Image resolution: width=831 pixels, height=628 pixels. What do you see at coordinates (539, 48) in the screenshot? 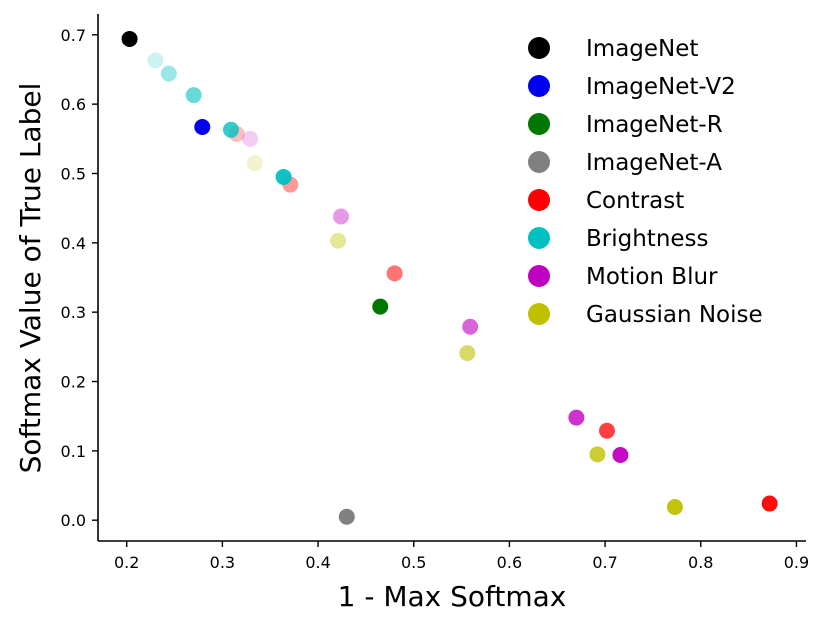
I see `legend-marker-imagenet` at bounding box center [539, 48].